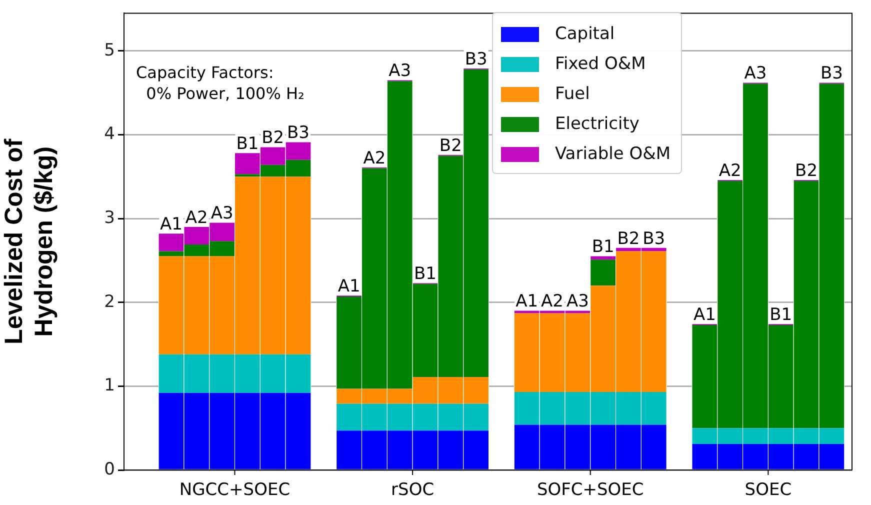 This screenshot has width=871, height=505. What do you see at coordinates (585, 34) in the screenshot?
I see `legend-label: Capital` at bounding box center [585, 34].